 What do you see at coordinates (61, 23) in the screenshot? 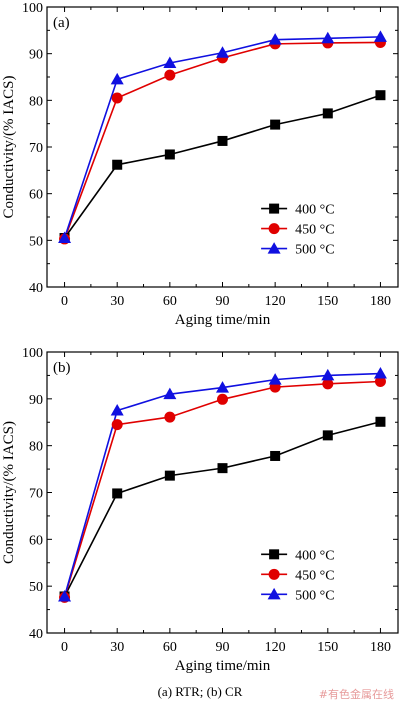
I see `panel-label: (a)` at bounding box center [61, 23].